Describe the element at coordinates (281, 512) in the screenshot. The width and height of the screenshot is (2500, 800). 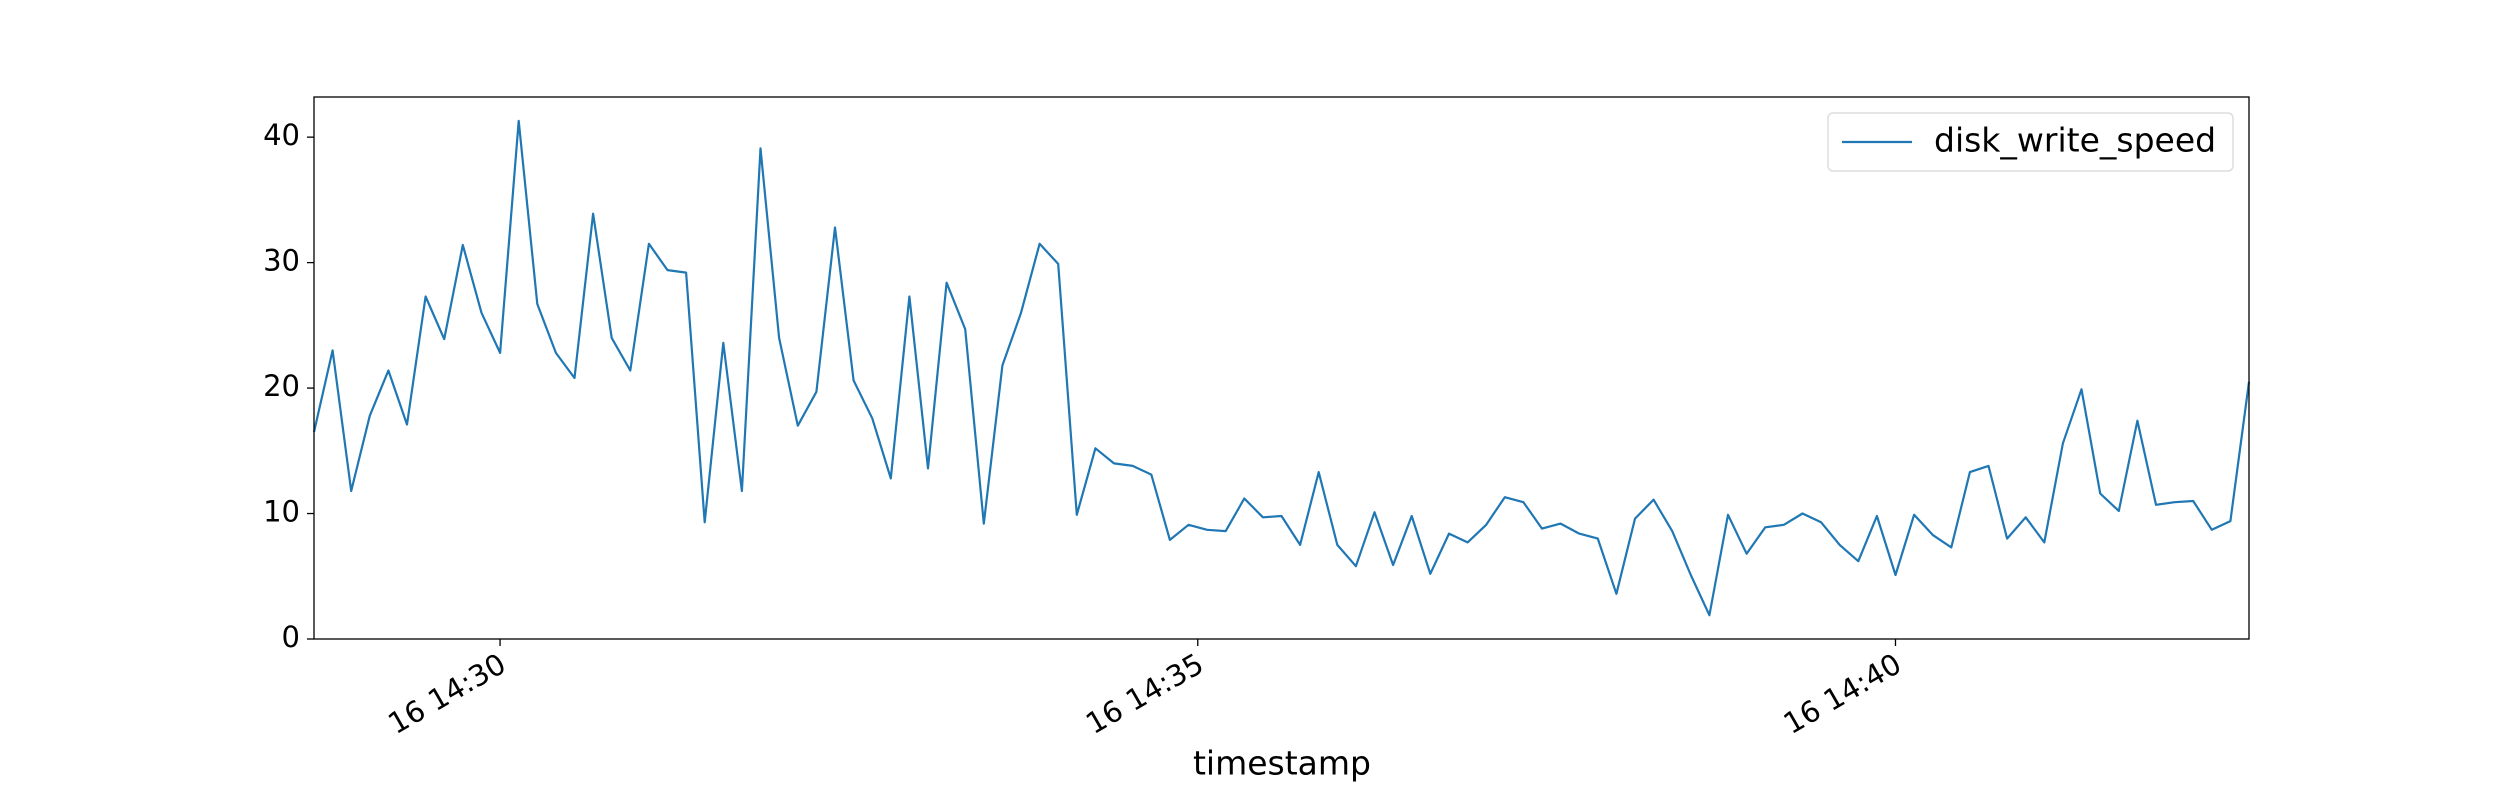
I see `y-tick-label: 10` at that location.